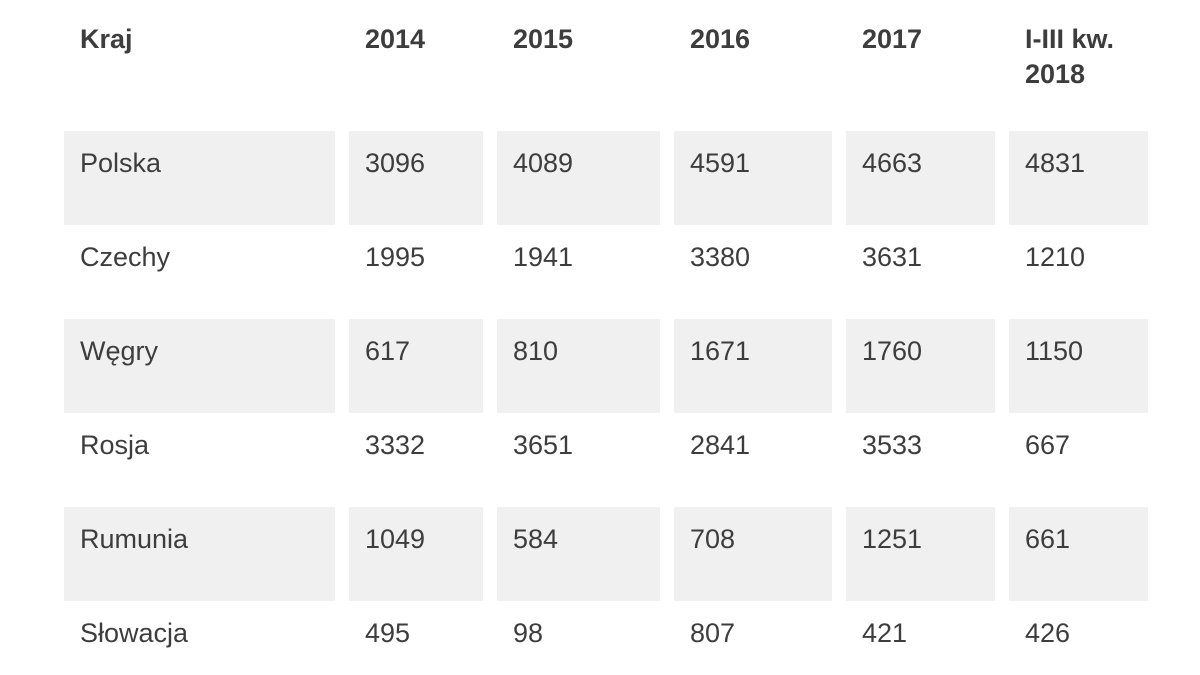  What do you see at coordinates (920, 554) in the screenshot?
I see `table-cell: 1251` at bounding box center [920, 554].